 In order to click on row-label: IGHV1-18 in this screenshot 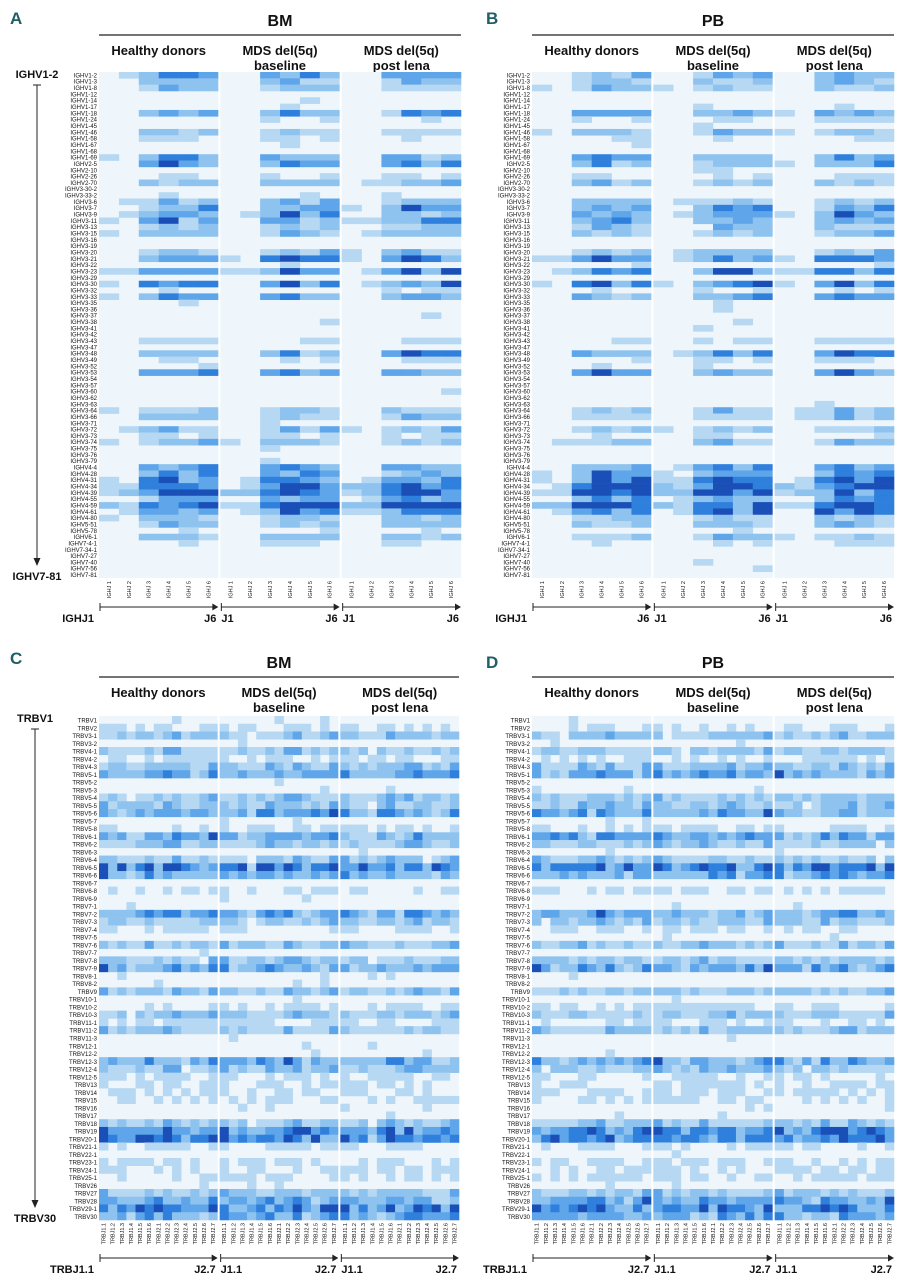, I will do `click(516, 114)`.